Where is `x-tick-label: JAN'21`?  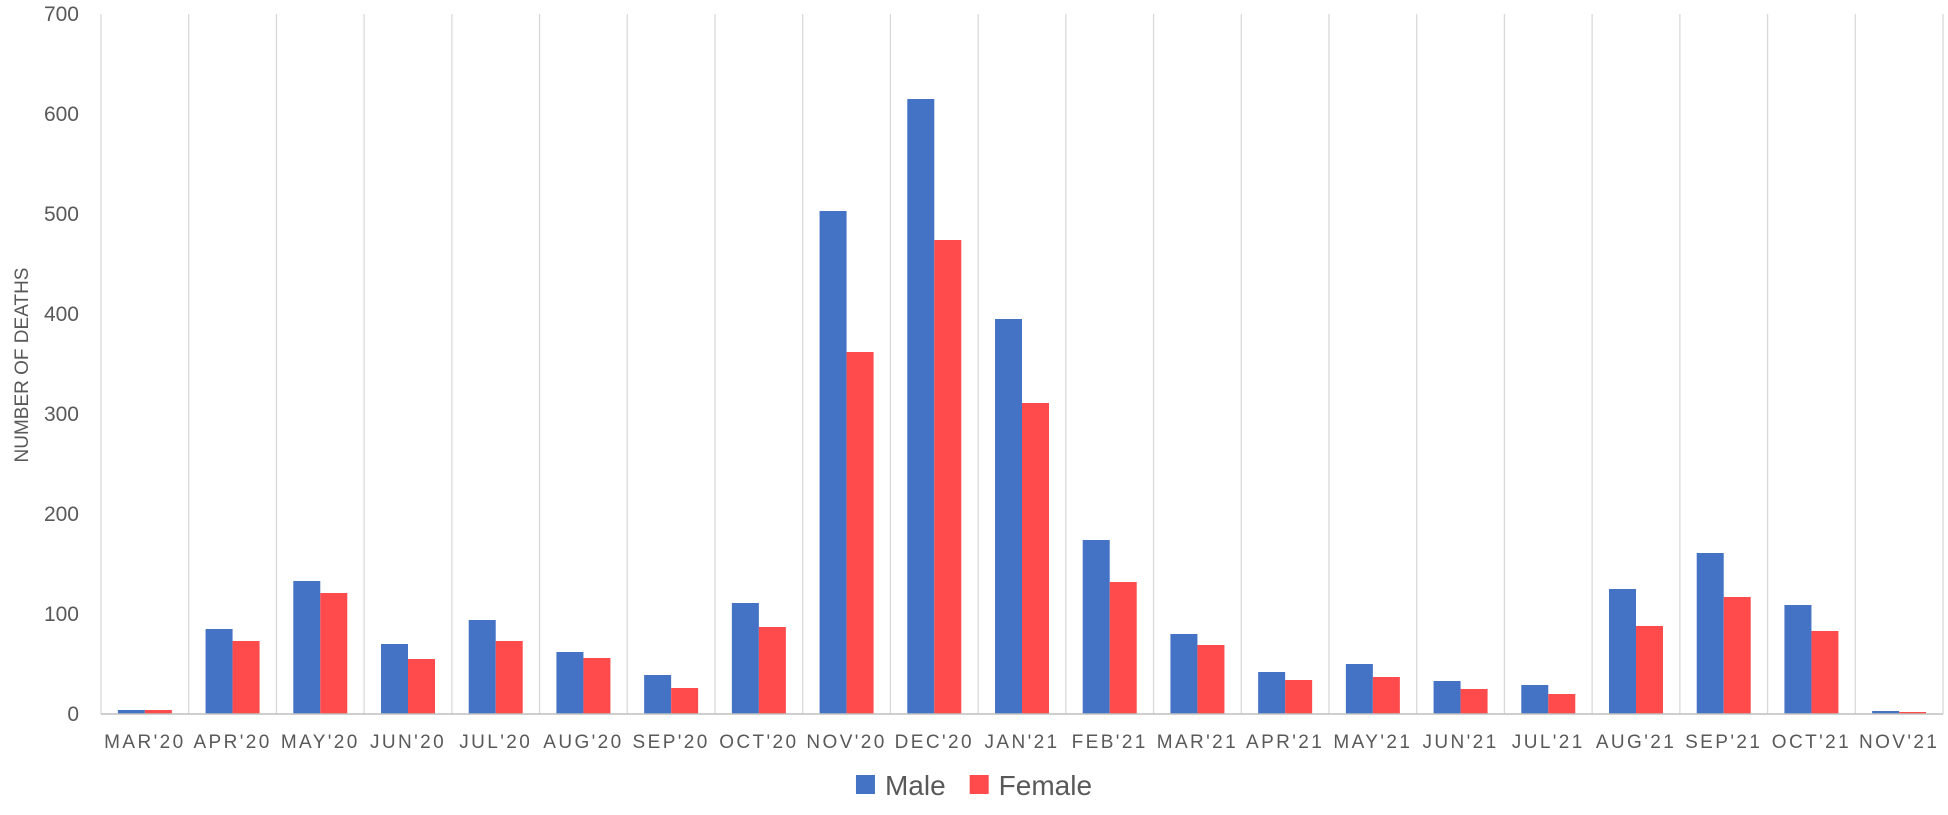
x-tick-label: JAN'21 is located at coordinates (1021, 742).